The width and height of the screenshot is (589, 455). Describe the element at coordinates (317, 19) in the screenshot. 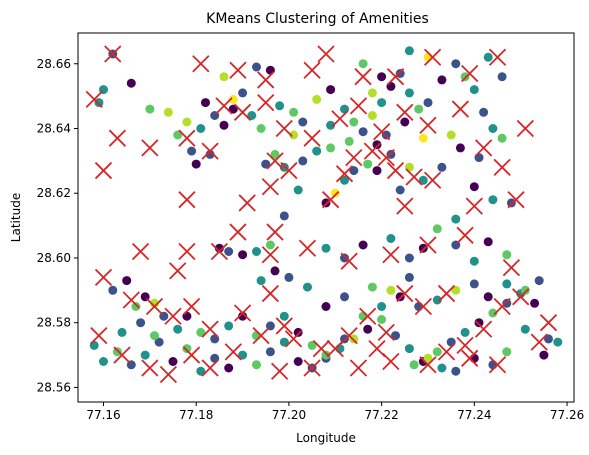

I see `chart-title: KMeans Clustering of Amenities` at that location.